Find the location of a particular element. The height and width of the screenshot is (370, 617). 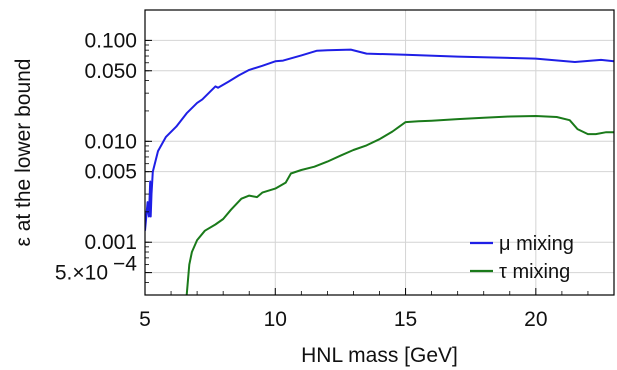

x-tick-label: 15 is located at coordinates (405, 319).